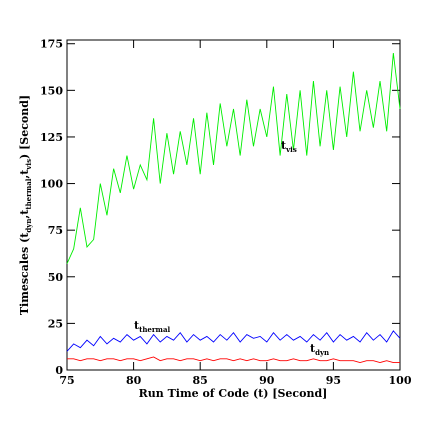 The image size is (436, 436). What do you see at coordinates (55, 230) in the screenshot?
I see `y-tick-label: 75` at bounding box center [55, 230].